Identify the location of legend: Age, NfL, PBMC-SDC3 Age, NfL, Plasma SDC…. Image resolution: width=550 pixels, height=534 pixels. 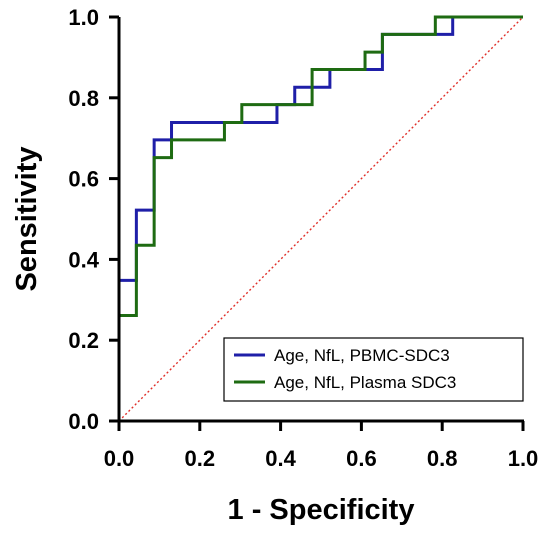
(373, 369).